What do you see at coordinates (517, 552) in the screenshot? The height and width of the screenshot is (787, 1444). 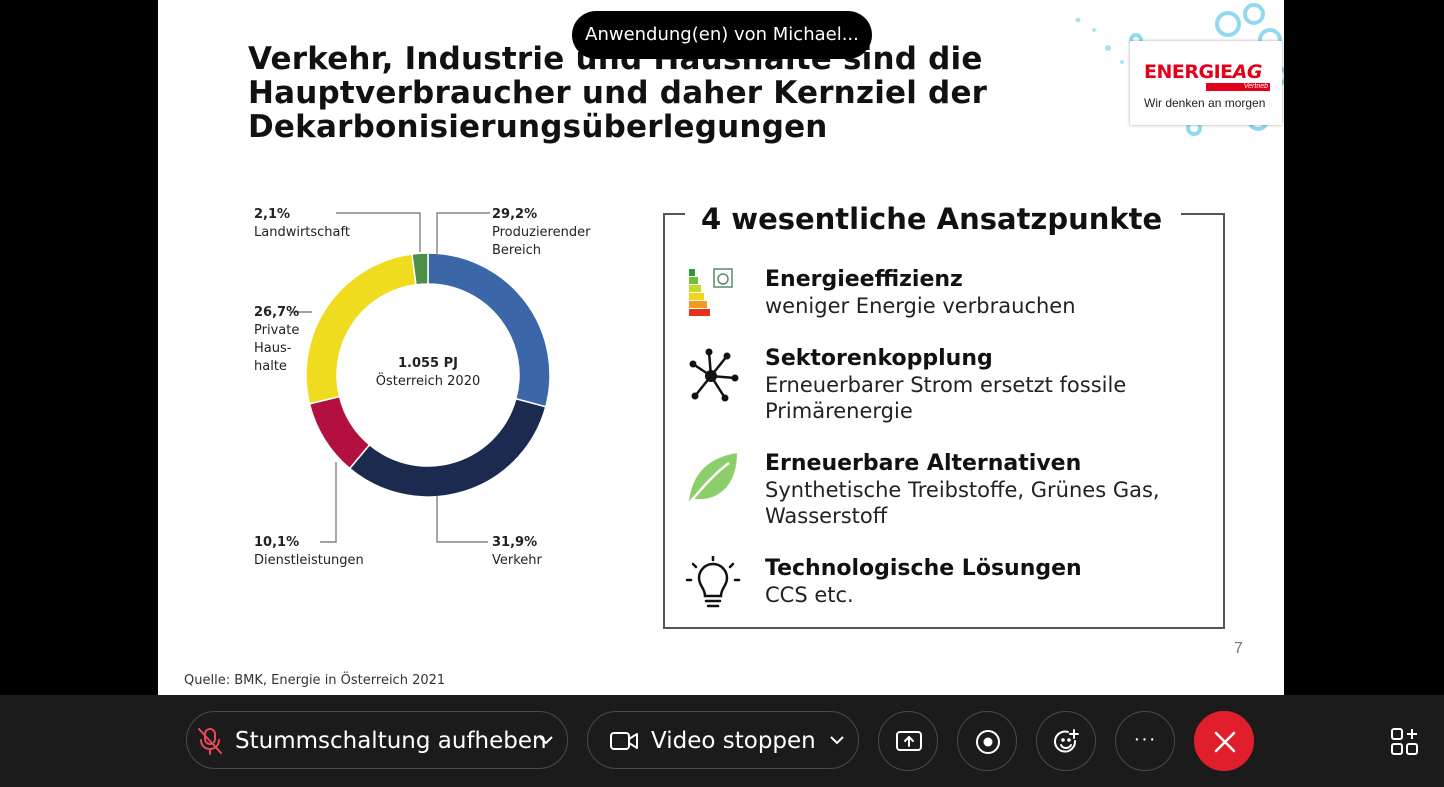 I see `label-verkehr: 31,9% Verkehr` at bounding box center [517, 552].